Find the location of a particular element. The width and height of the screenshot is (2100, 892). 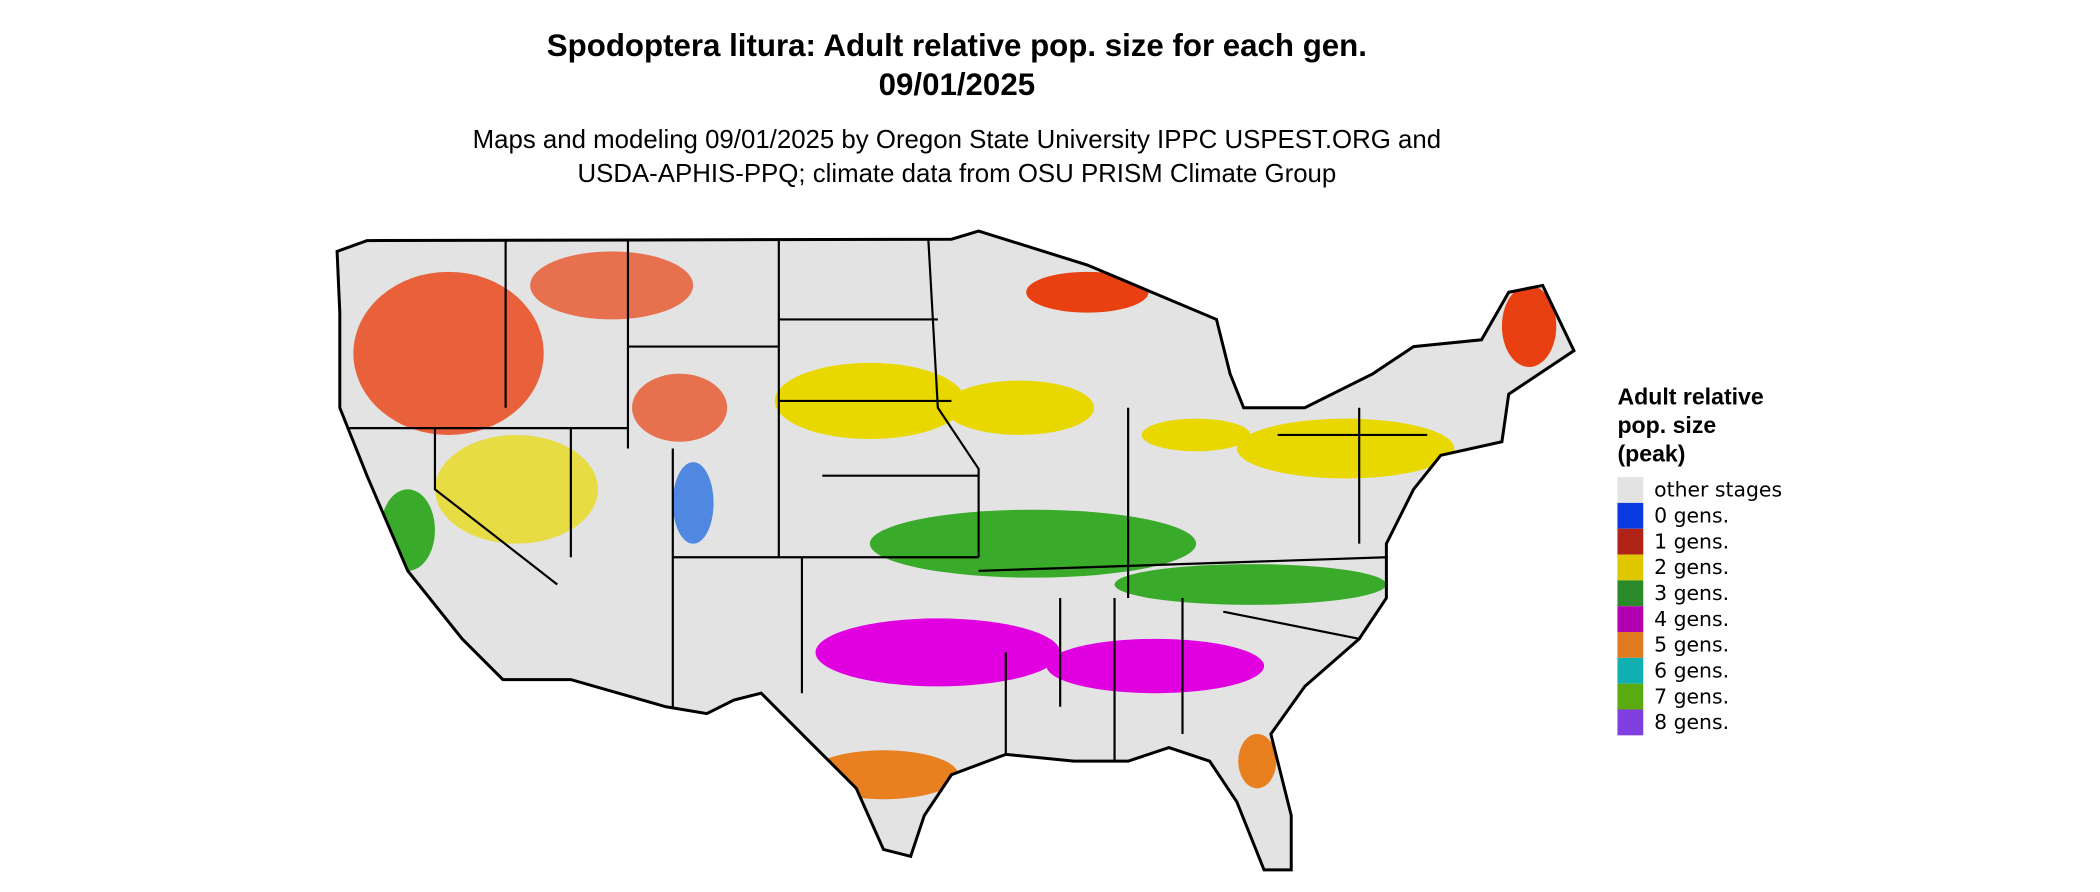

title-date: 09/01/2025 is located at coordinates (957, 84).